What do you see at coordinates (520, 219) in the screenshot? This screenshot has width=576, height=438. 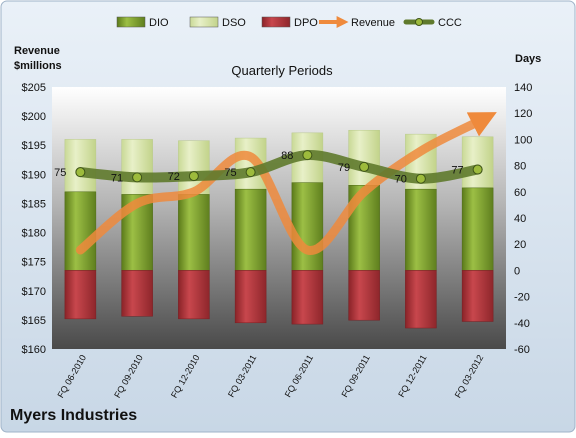 I see `right-axis-tick-label: 40` at bounding box center [520, 219].